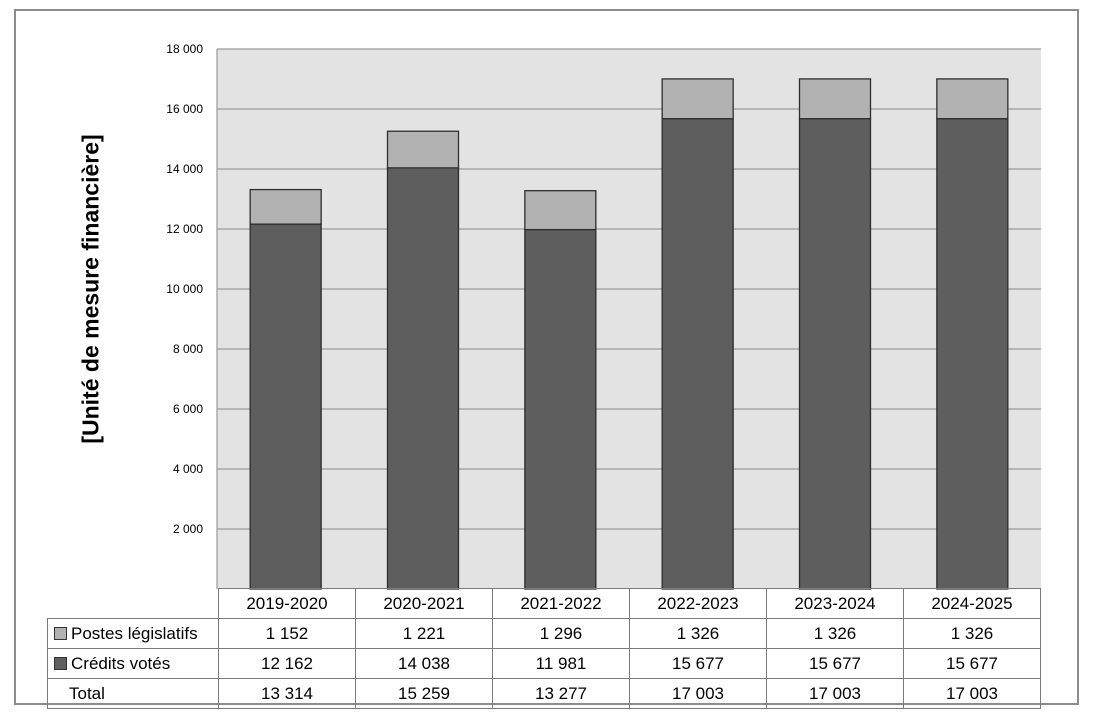 Image resolution: width=1095 pixels, height=721 pixels. Describe the element at coordinates (424, 663) in the screenshot. I see `data-label: 14 038` at that location.